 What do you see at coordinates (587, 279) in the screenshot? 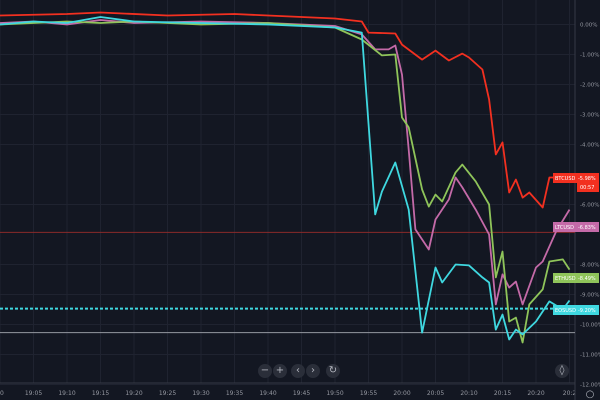
I see `series-value: -8.49%` at bounding box center [587, 279].